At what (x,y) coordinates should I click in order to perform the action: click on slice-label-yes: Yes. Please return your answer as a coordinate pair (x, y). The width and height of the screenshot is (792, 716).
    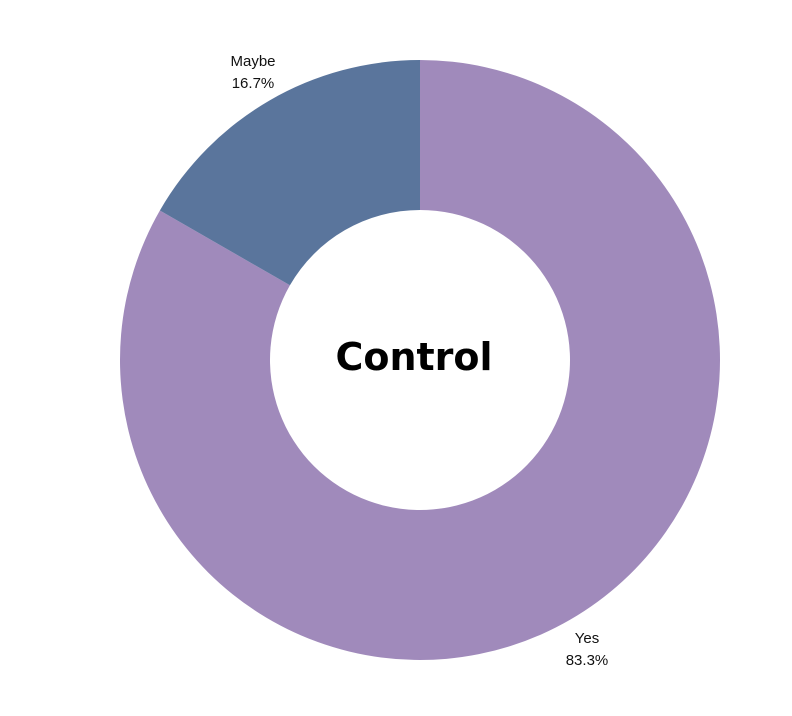
    Looking at the image, I should click on (587, 638).